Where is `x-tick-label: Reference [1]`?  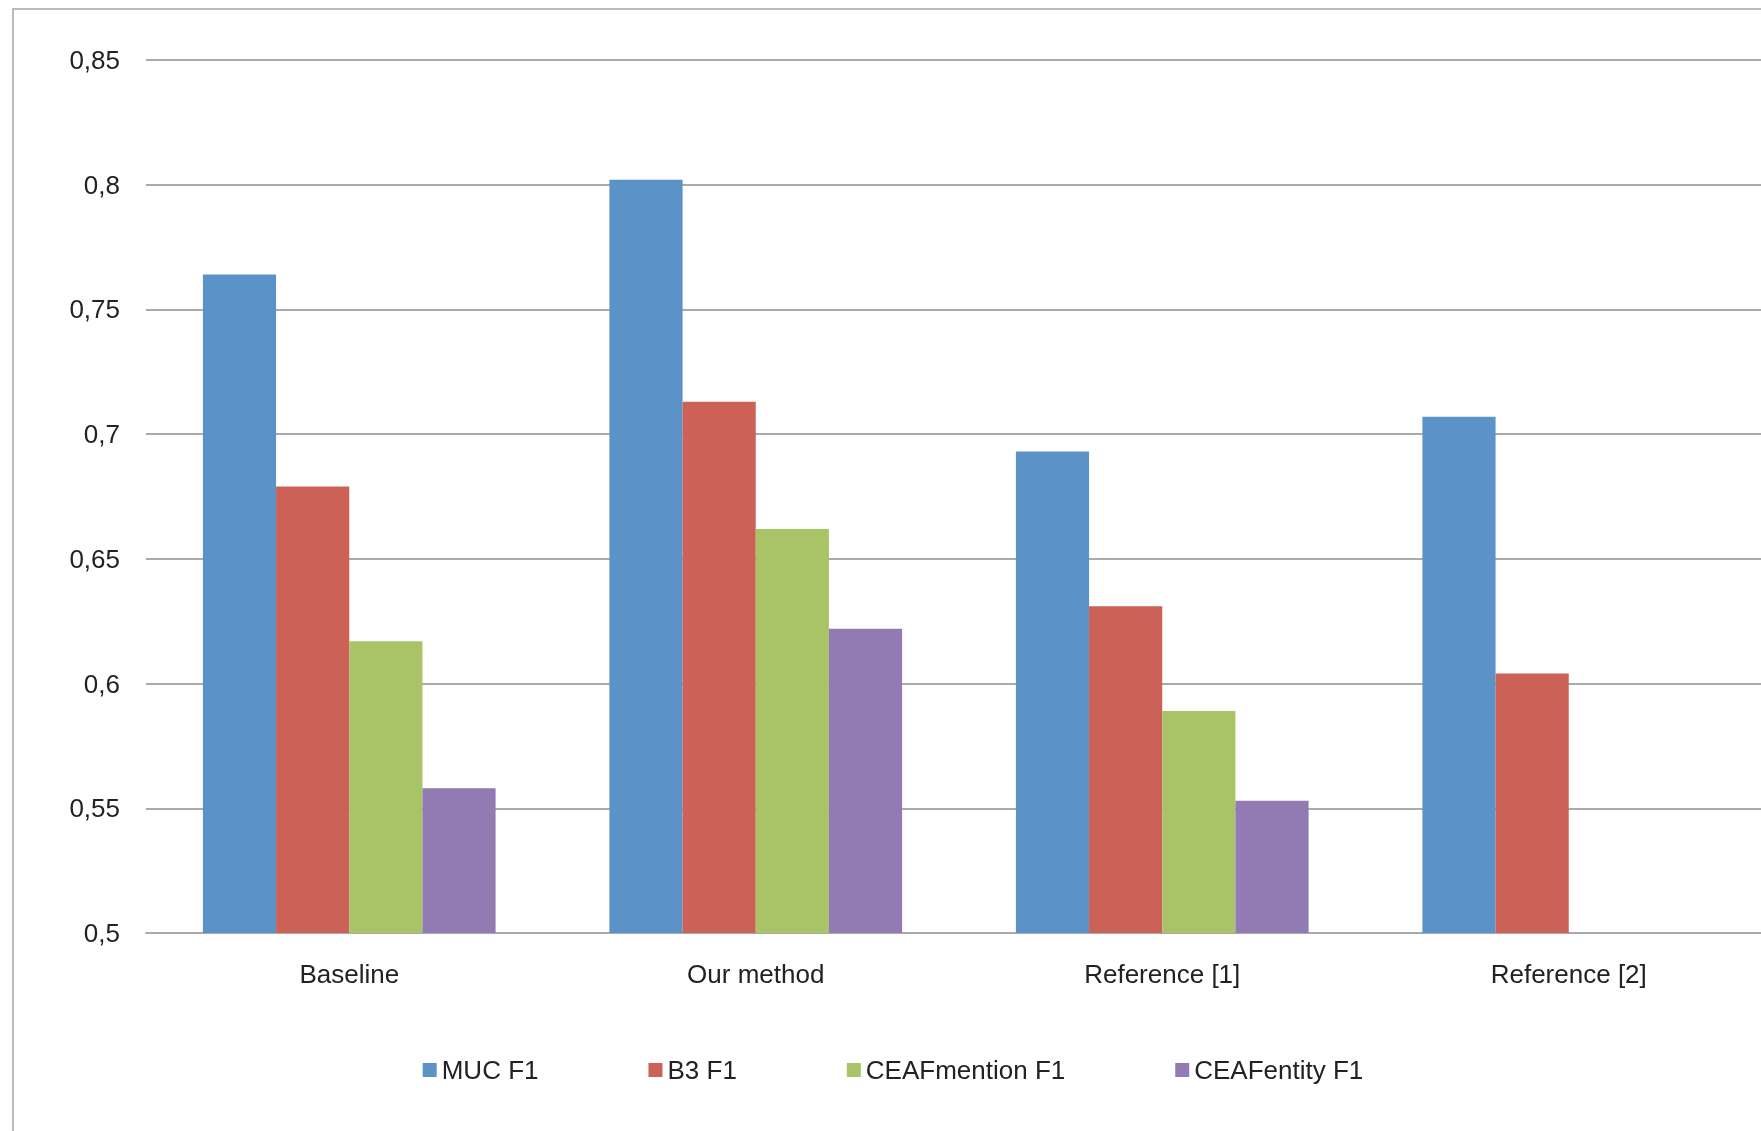 x-tick-label: Reference [1] is located at coordinates (1162, 974).